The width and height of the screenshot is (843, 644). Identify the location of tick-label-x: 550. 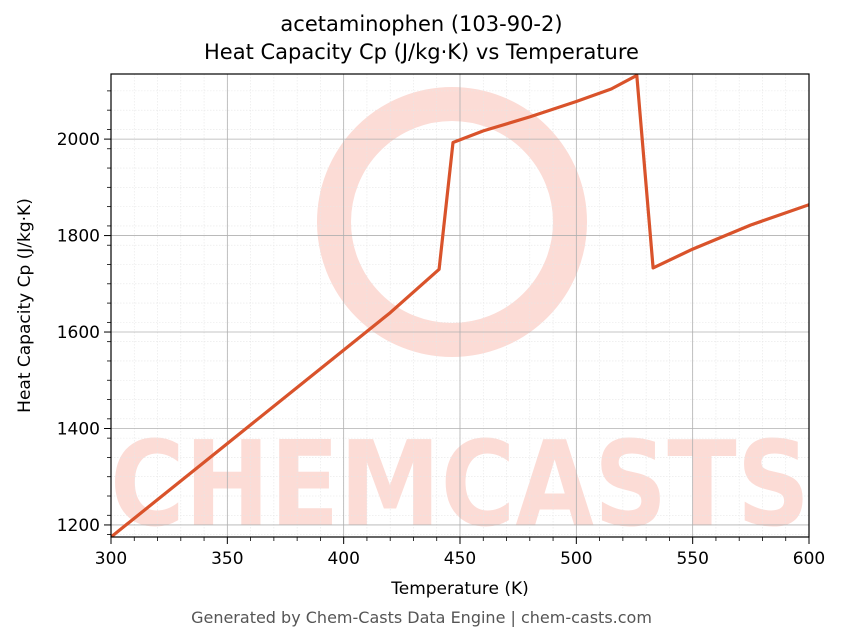
(692, 559).